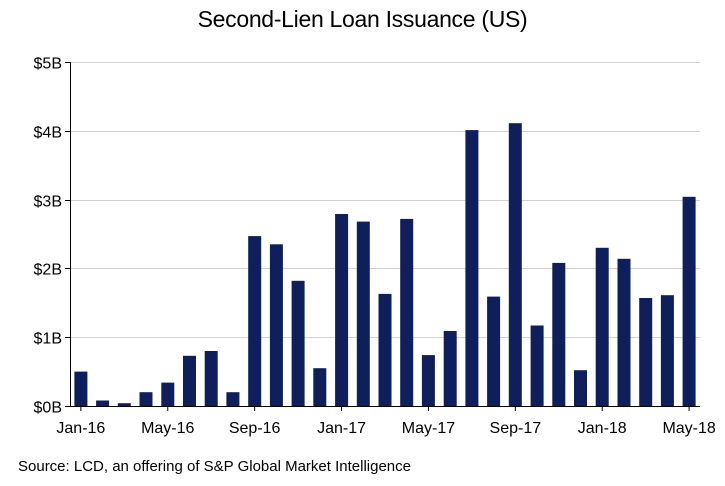 The height and width of the screenshot is (486, 725). What do you see at coordinates (602, 428) in the screenshot?
I see `x-tick-label: Jan-18` at bounding box center [602, 428].